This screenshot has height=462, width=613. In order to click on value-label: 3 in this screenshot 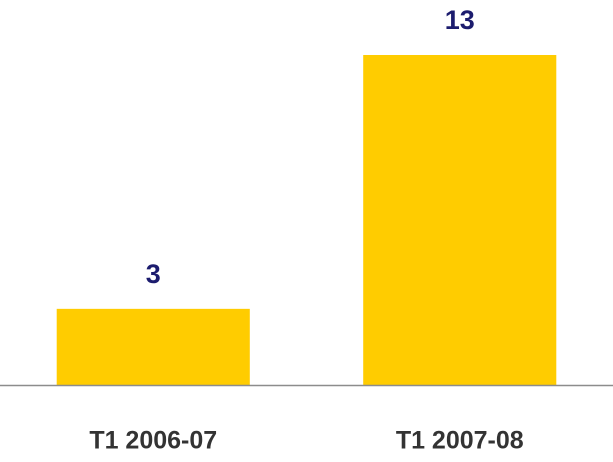, I will do `click(153, 274)`.